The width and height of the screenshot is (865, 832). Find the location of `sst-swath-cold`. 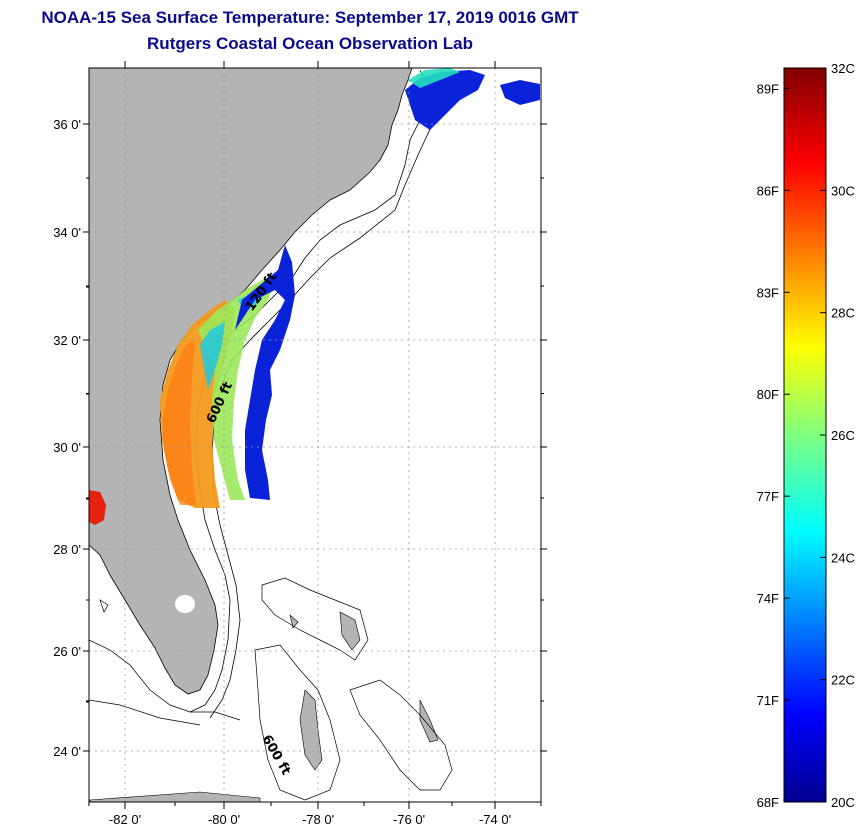

sst-swath-cold is located at coordinates (265, 372).